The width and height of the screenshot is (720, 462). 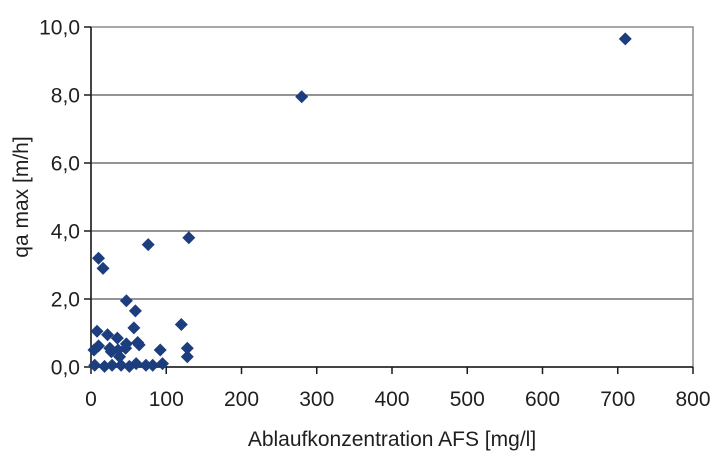 I want to click on y-tick-label: 2,0, so click(x=65, y=300).